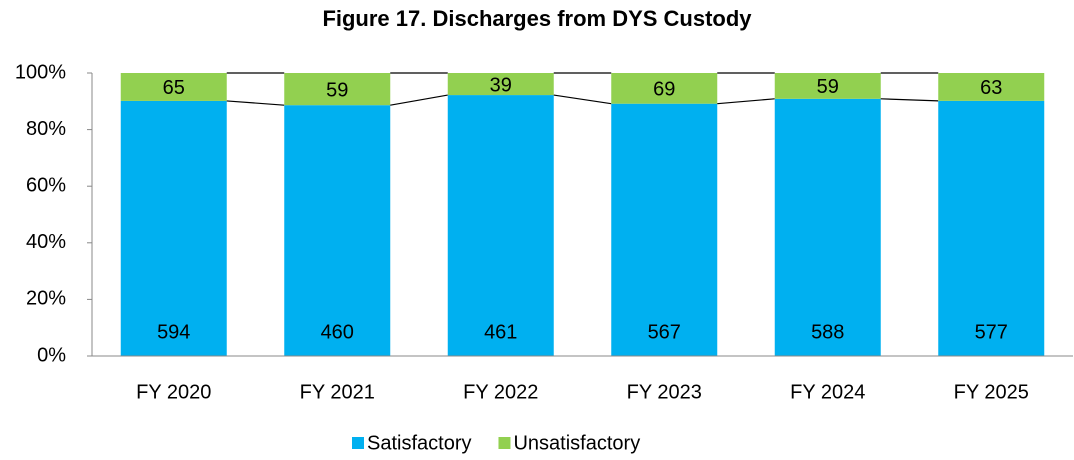 The width and height of the screenshot is (1074, 460). I want to click on x-tick-label: FY 2021, so click(337, 392).